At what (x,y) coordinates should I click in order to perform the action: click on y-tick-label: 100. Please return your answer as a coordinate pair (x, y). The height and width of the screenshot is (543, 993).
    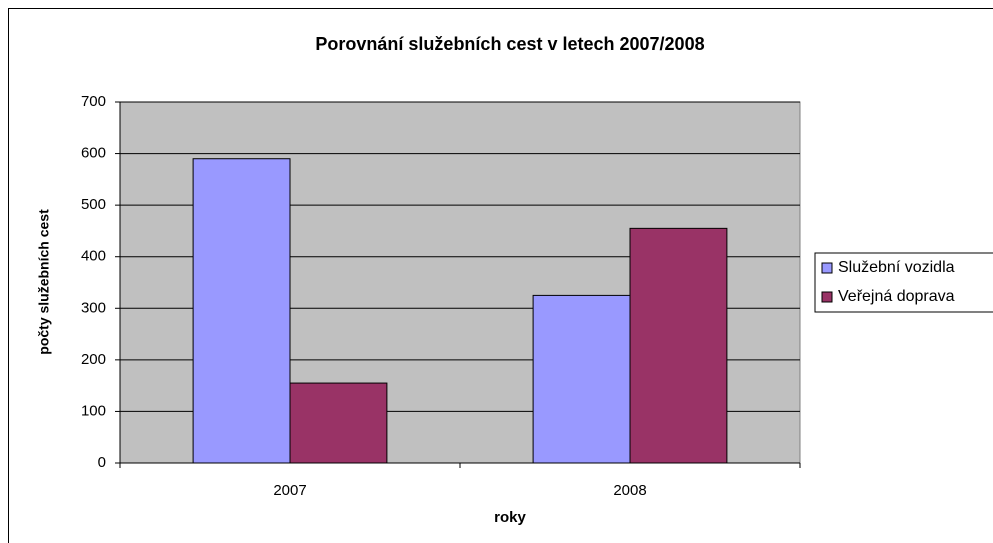
    Looking at the image, I should click on (93, 410).